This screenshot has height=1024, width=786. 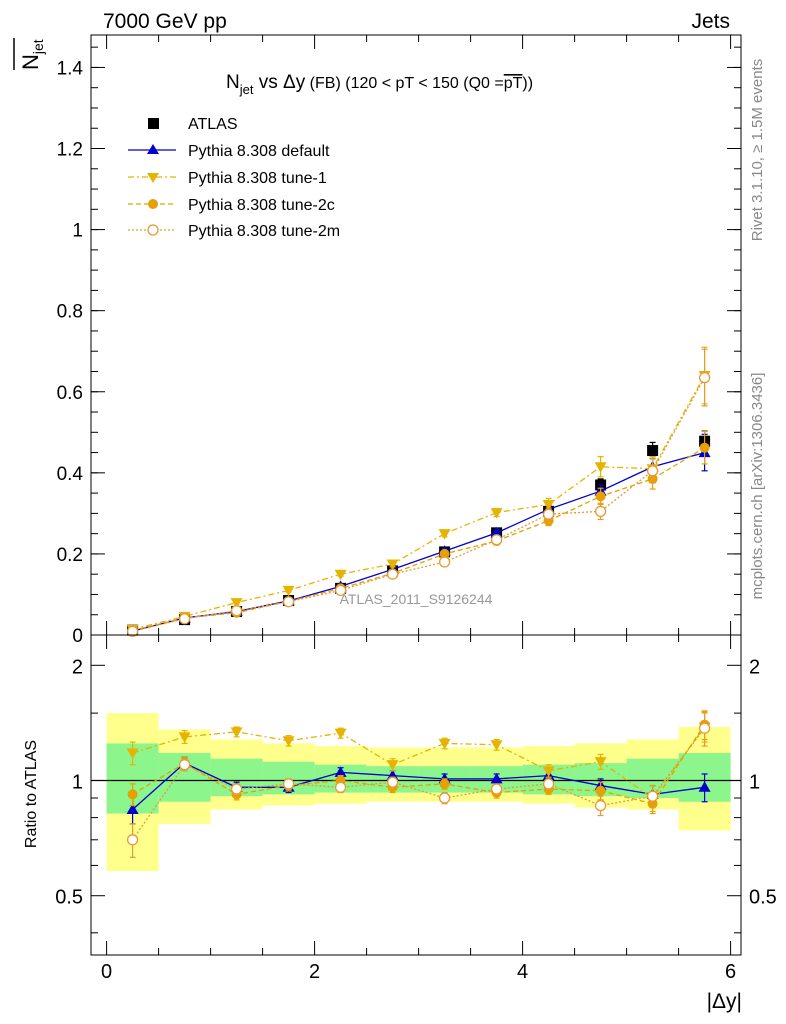 What do you see at coordinates (763, 898) in the screenshot?
I see `ratio-y-tick-label-right: 0.5` at bounding box center [763, 898].